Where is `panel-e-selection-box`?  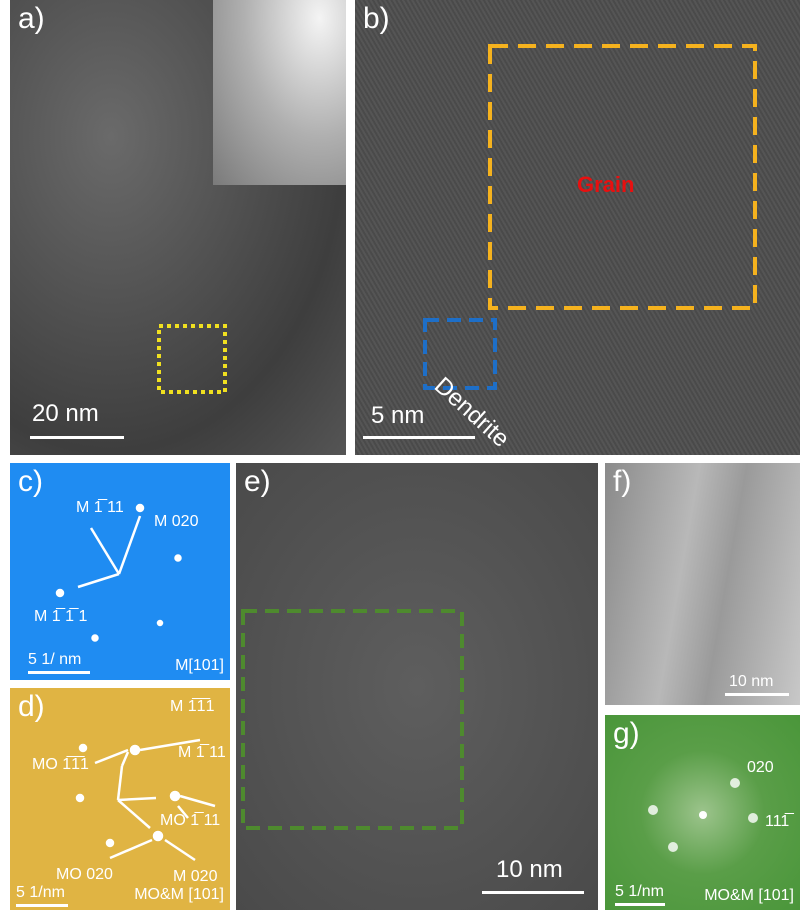
panel-e-selection-box is located at coordinates (352, 719).